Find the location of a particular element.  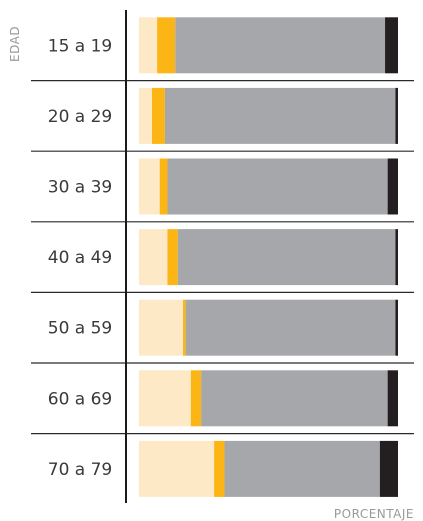

category-label: 20 a 29 is located at coordinates (80, 117).